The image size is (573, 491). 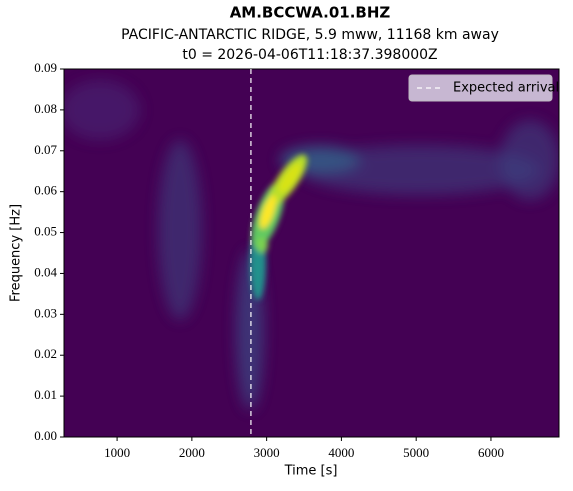 What do you see at coordinates (491, 452) in the screenshot?
I see `x-tick-label: 6000` at bounding box center [491, 452].